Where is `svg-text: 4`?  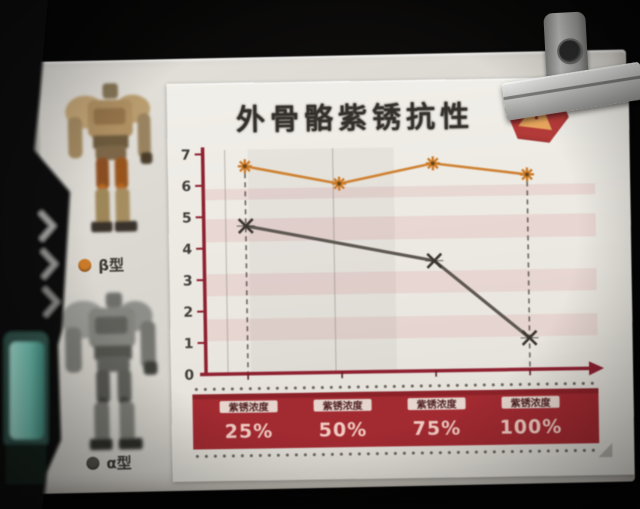 svg-text: 4 is located at coordinates (187, 250).